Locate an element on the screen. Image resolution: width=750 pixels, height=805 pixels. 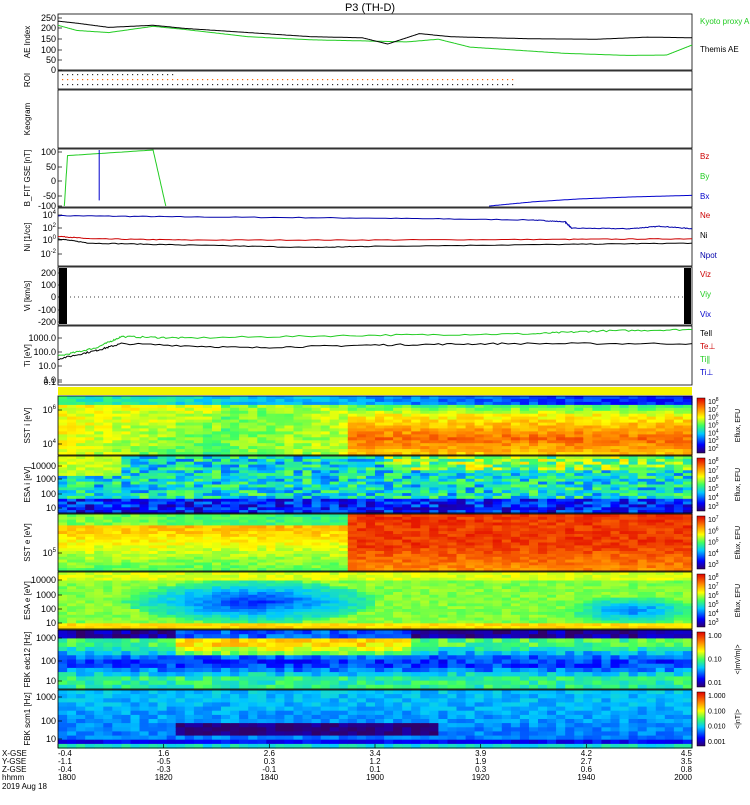
panel-ylabel: ESA i [eV] is located at coordinates (27, 484).